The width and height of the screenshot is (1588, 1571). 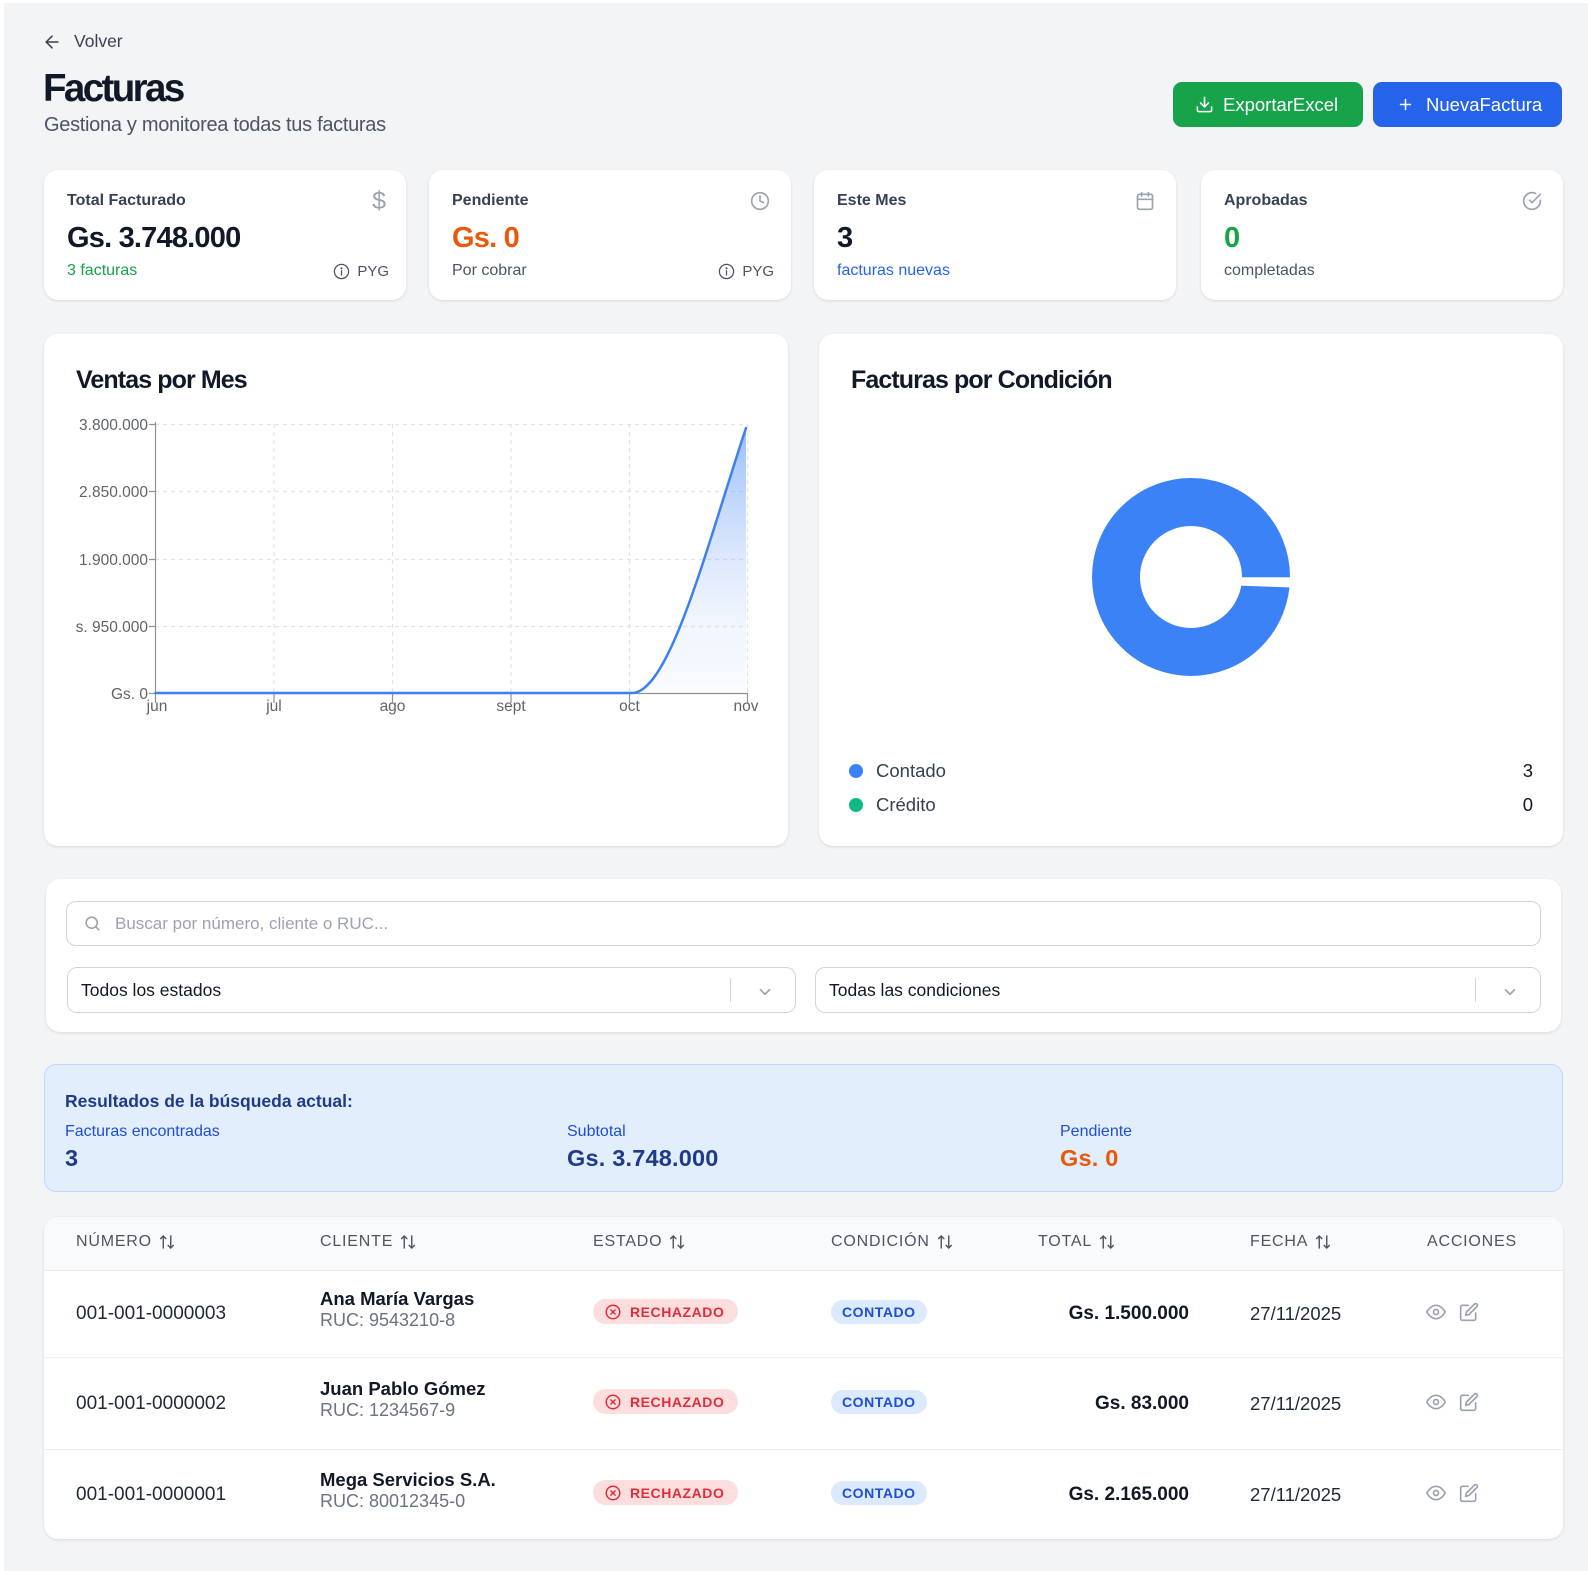 I want to click on svg-text: jun, so click(x=157, y=706).